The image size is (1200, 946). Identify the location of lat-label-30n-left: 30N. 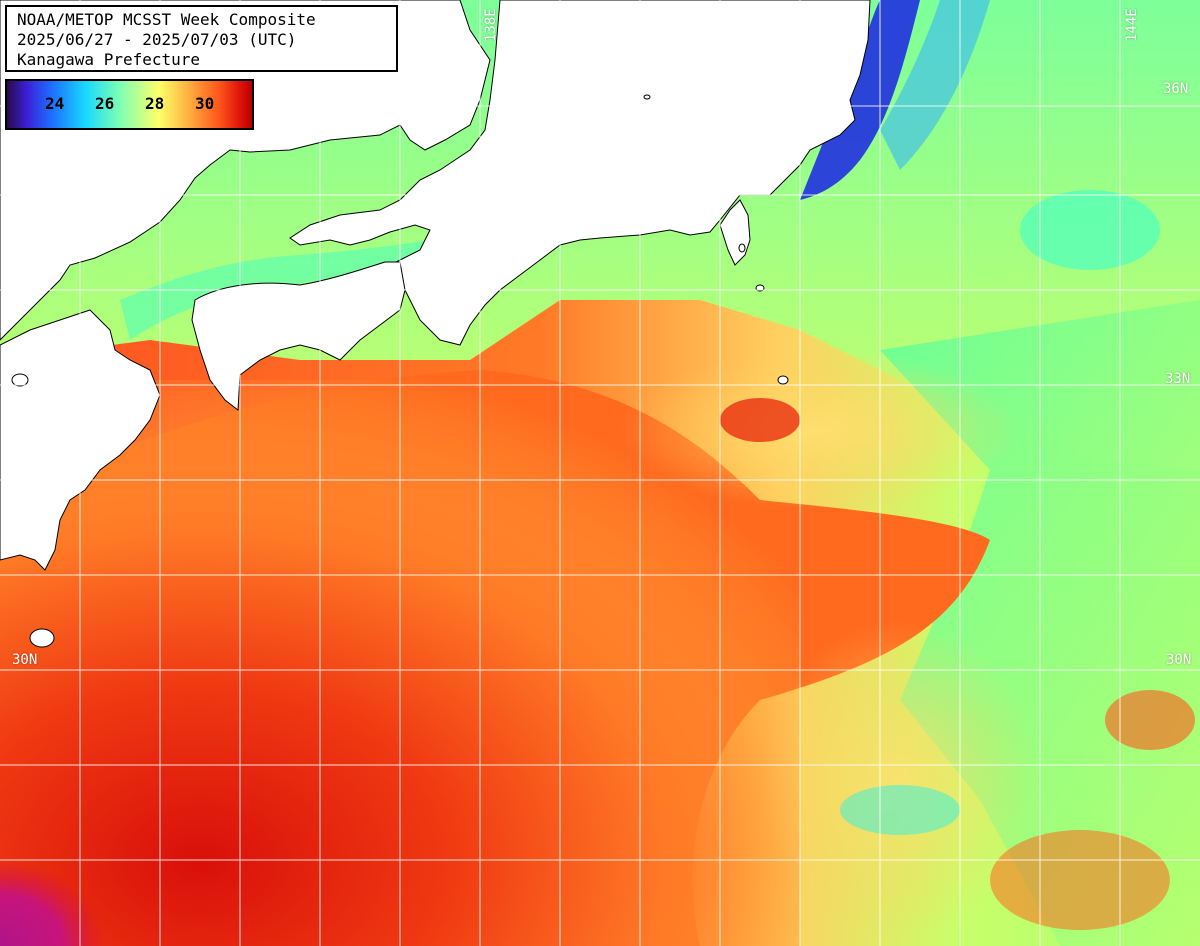
(25, 660).